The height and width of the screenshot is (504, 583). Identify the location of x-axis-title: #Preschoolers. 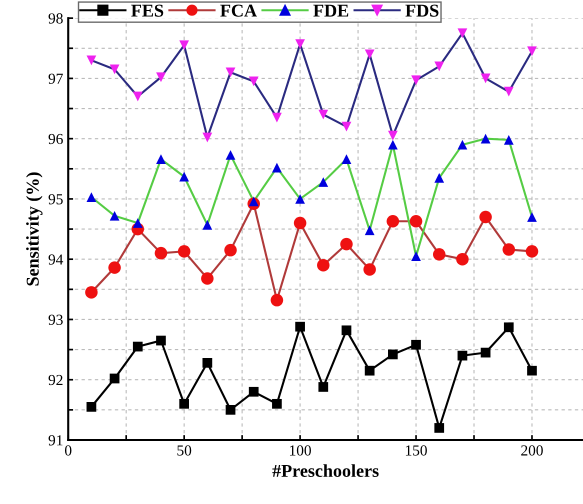
(325, 470).